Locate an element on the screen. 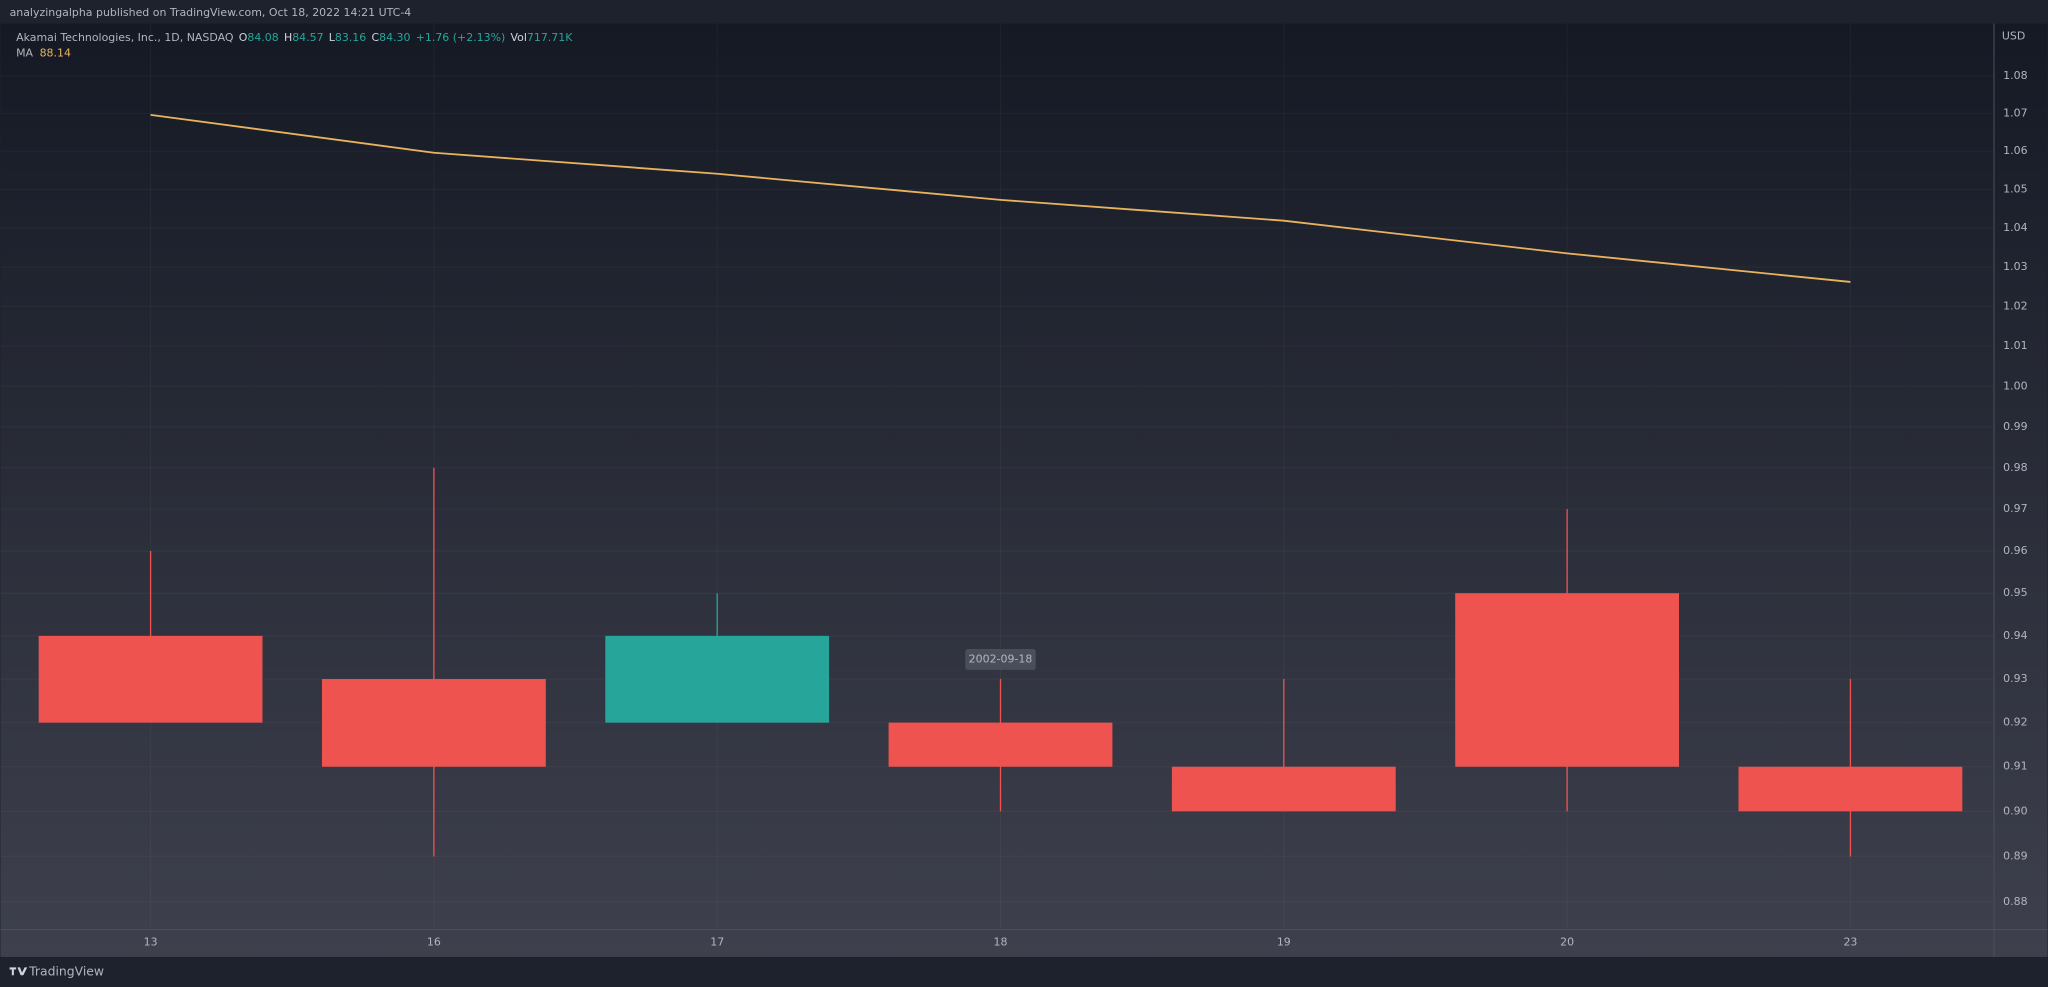  y-tick-label: 1.04 is located at coordinates (2015, 227).